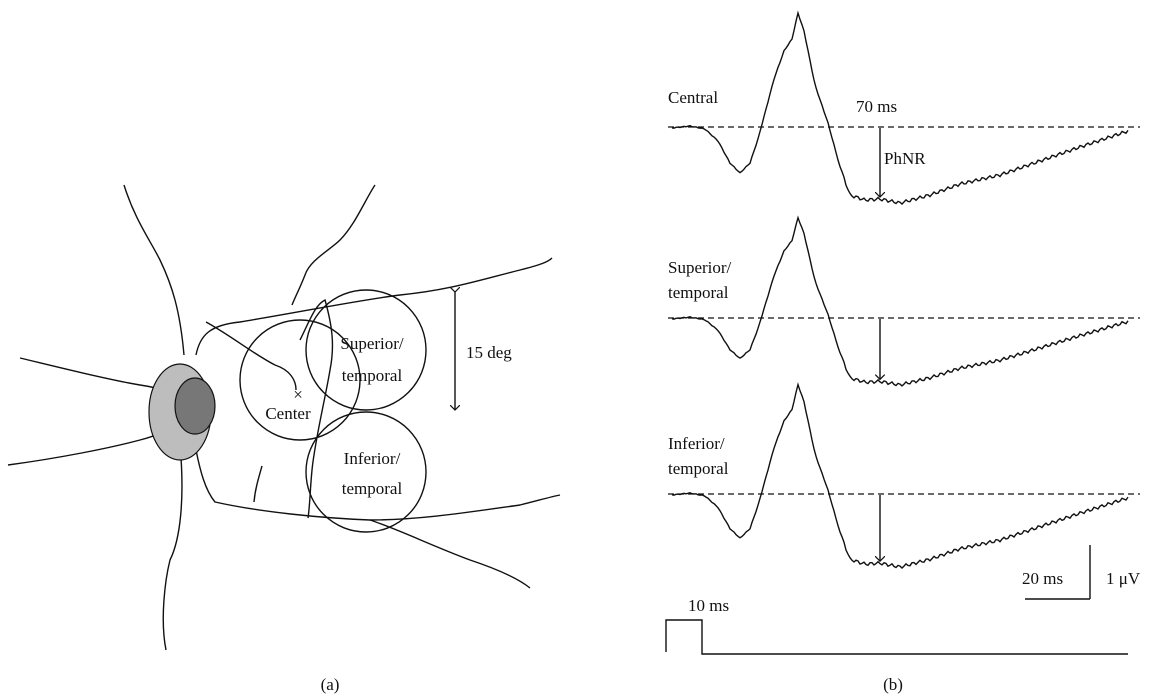  What do you see at coordinates (876, 106) in the screenshot?
I see `latency-label: 70 ms` at bounding box center [876, 106].